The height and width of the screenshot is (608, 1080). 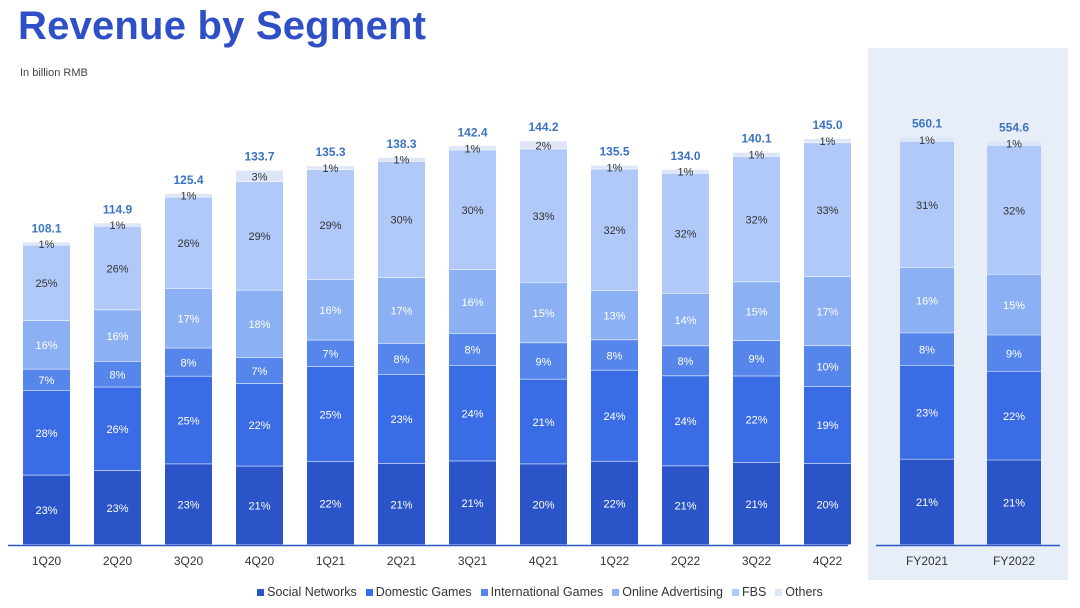 I want to click on unit-note: In billion RMB, so click(x=54, y=73).